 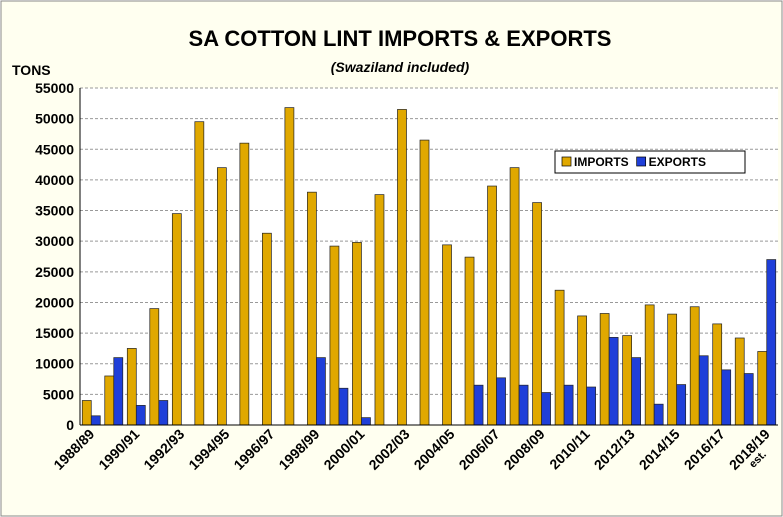 I want to click on y-tick-label: 25000, so click(x=54, y=272).